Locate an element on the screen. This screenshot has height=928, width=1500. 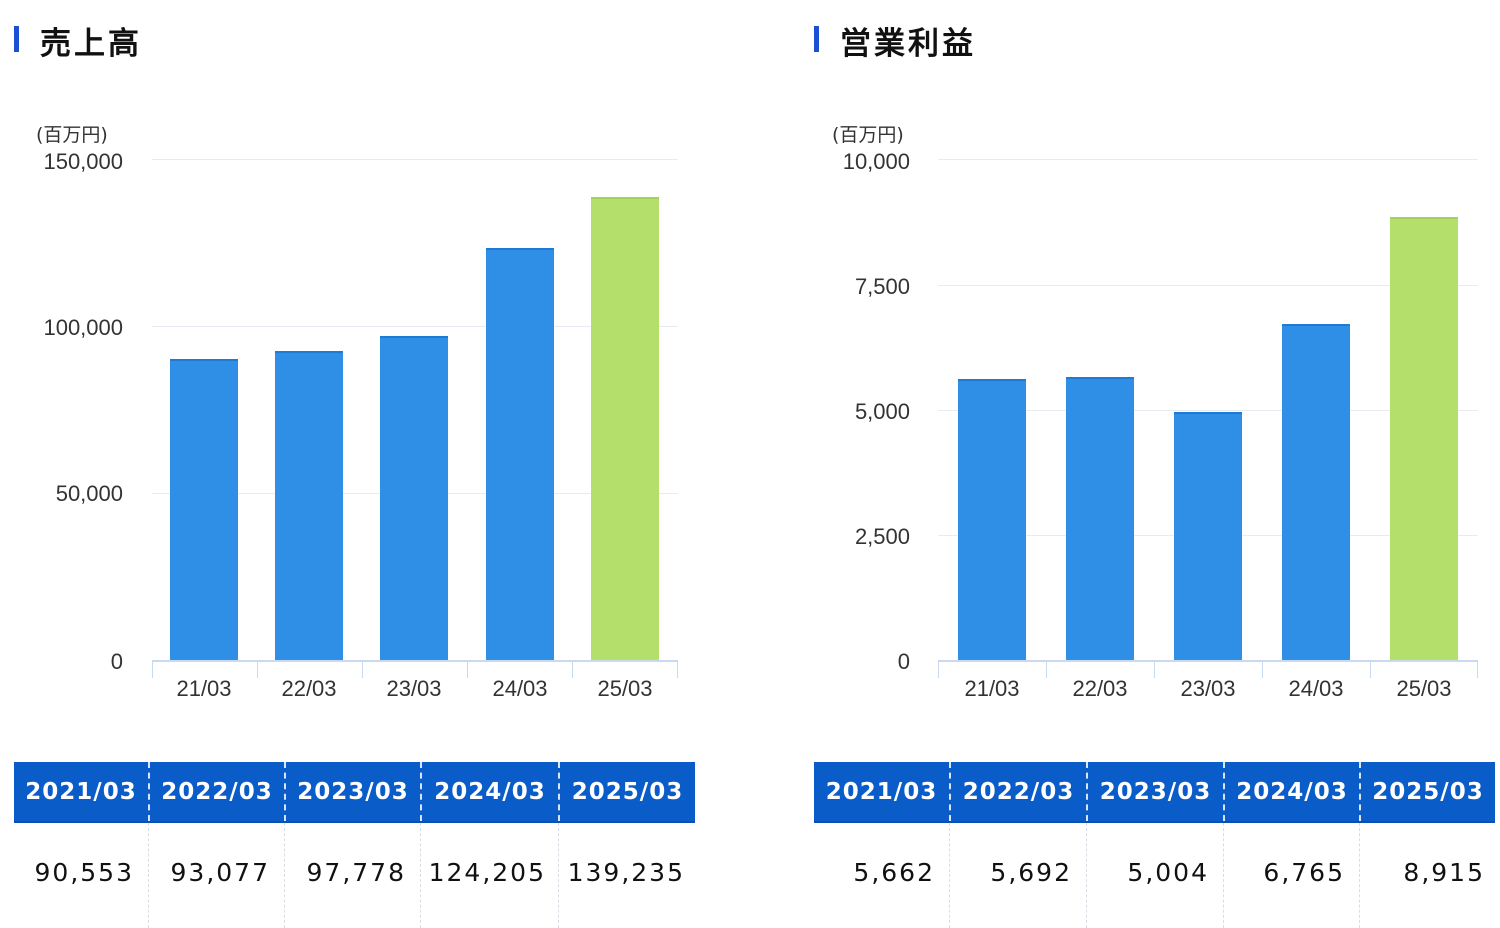
operating-income-unit-label: (百万円) is located at coordinates (868, 135).